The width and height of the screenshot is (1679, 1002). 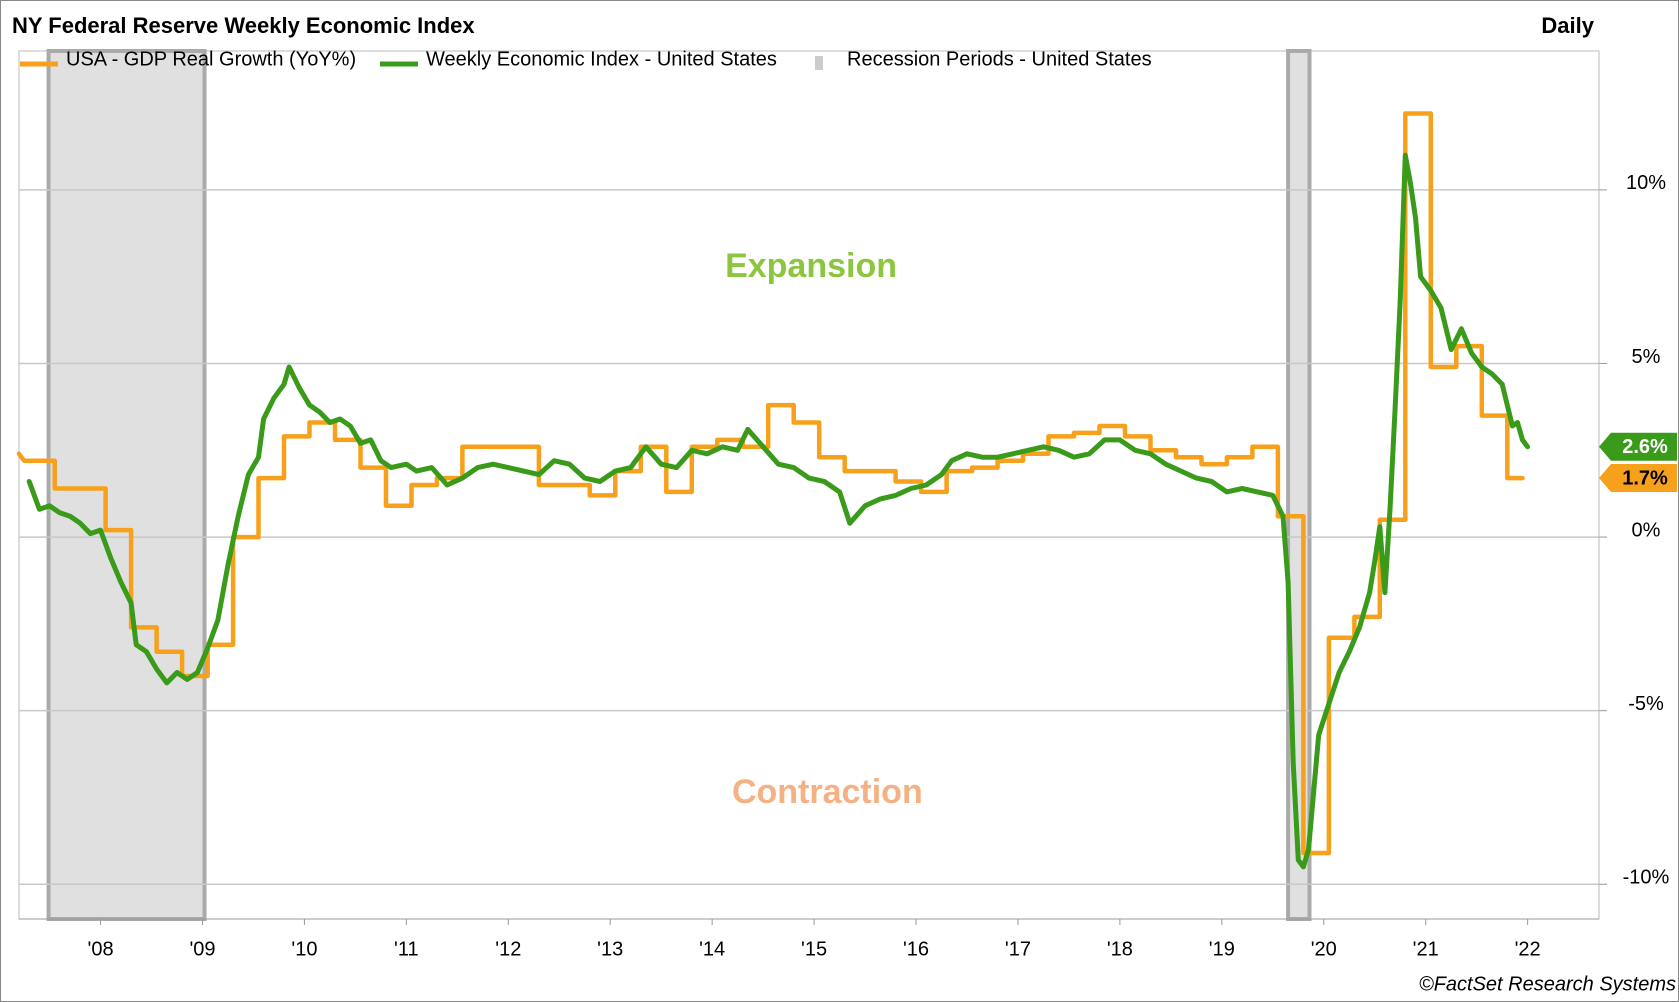 I want to click on x-tick-label: '13, so click(x=610, y=949).